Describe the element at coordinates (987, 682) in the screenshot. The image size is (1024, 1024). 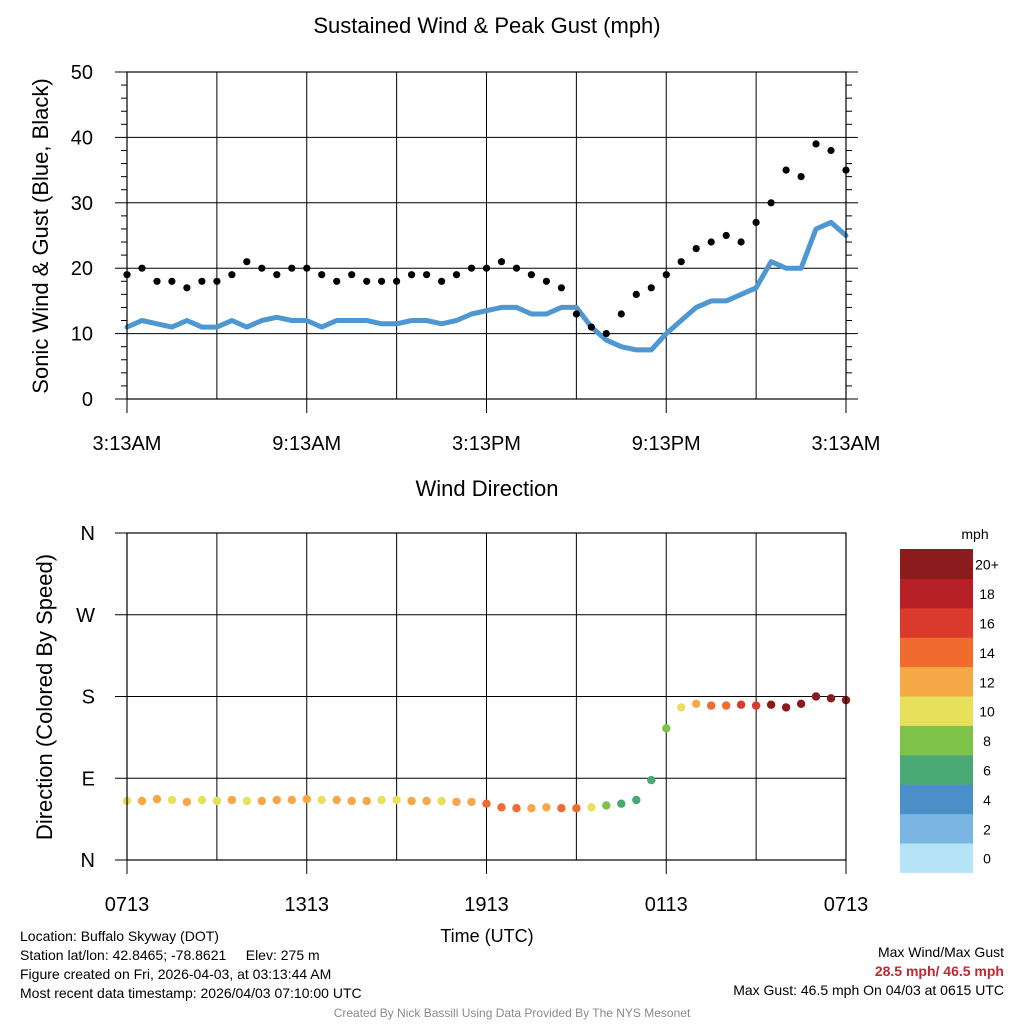
I see `colorbar-label: 12` at that location.